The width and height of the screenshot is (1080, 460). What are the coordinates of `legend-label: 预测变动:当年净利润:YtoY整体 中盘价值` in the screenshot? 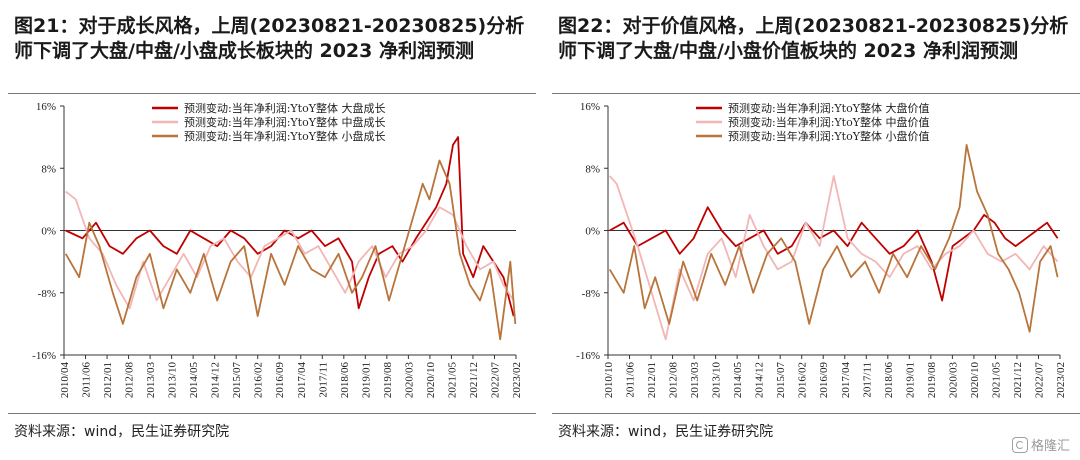 It's located at (828, 122).